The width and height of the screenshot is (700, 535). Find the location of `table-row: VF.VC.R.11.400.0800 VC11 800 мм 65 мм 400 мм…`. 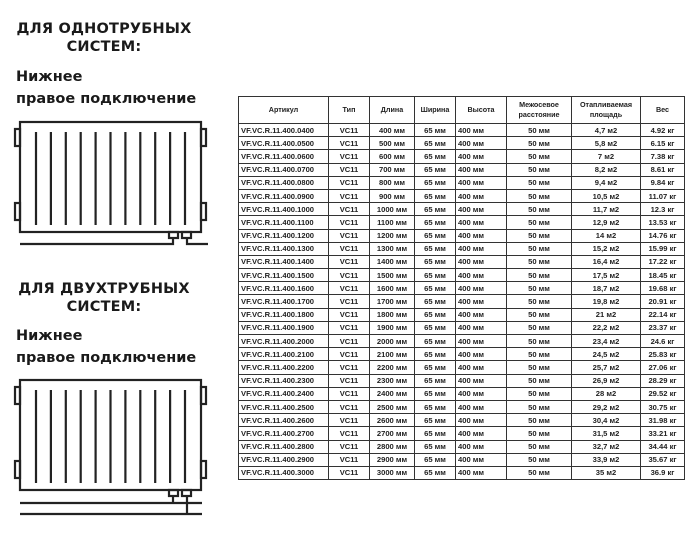

table-row: VF.VC.R.11.400.0800 VC11 800 мм 65 мм 400 мм… is located at coordinates (461, 182).